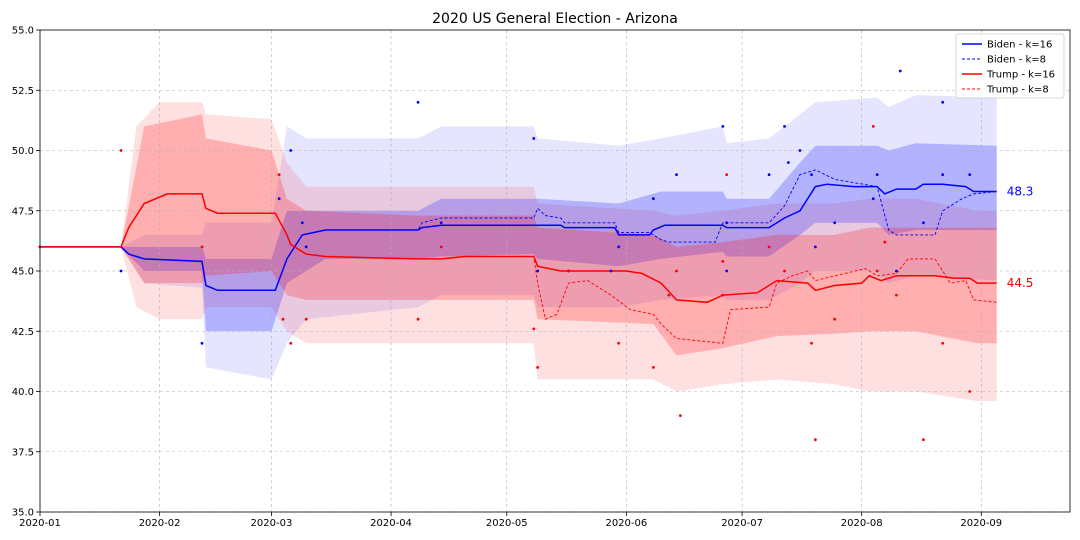 The width and height of the screenshot is (1080, 540). What do you see at coordinates (1017, 90) in the screenshot?
I see `legend-label-3: Trump - k=8` at bounding box center [1017, 90].